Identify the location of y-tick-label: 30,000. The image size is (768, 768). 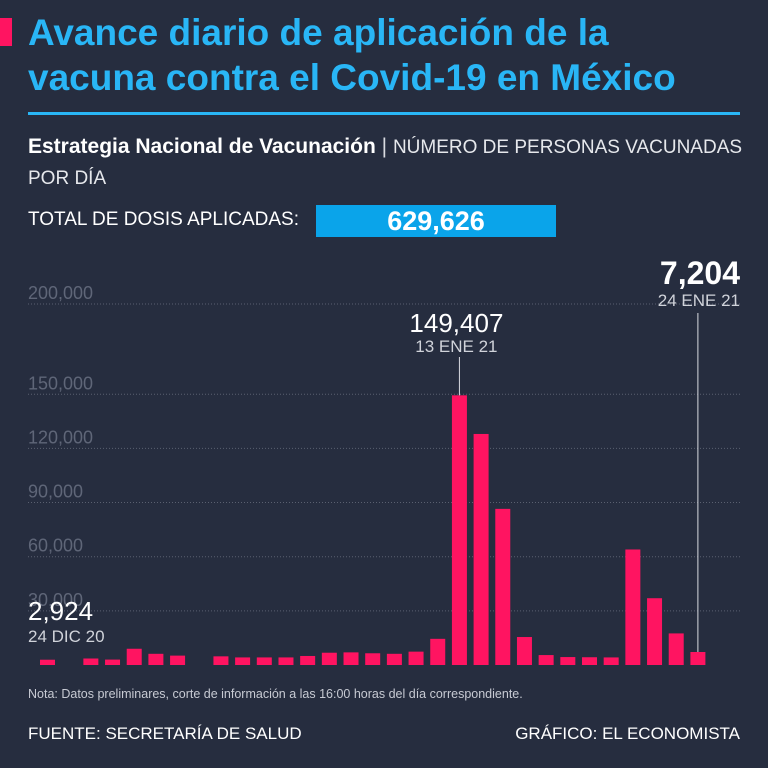
(55, 600).